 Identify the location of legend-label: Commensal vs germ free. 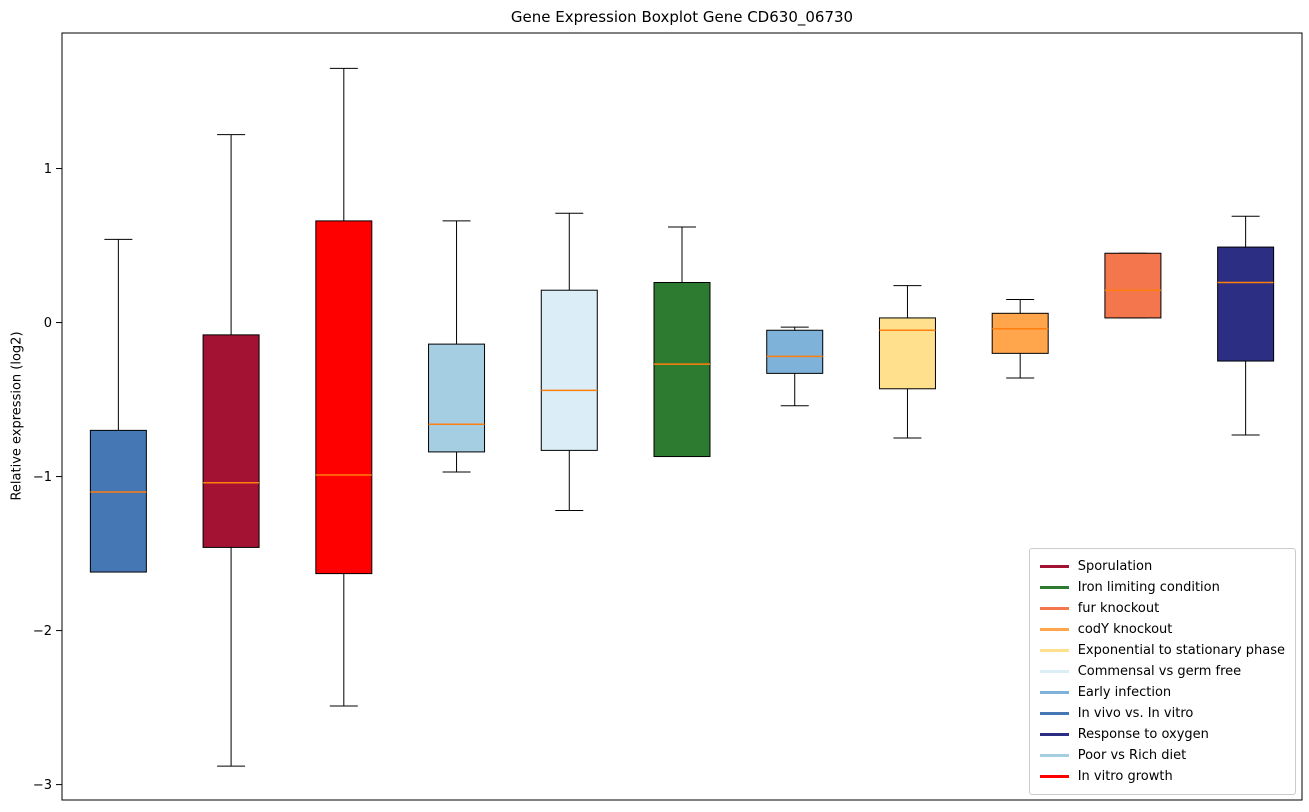
(1159, 671).